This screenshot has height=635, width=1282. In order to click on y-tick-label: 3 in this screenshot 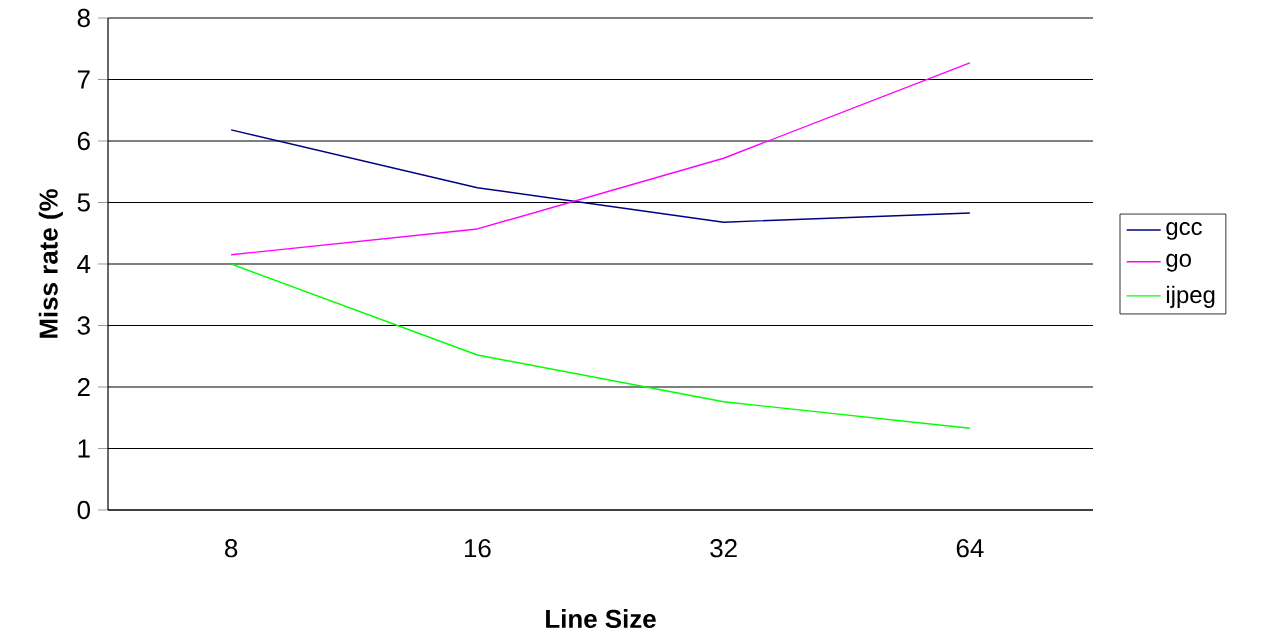, I will do `click(83, 325)`.